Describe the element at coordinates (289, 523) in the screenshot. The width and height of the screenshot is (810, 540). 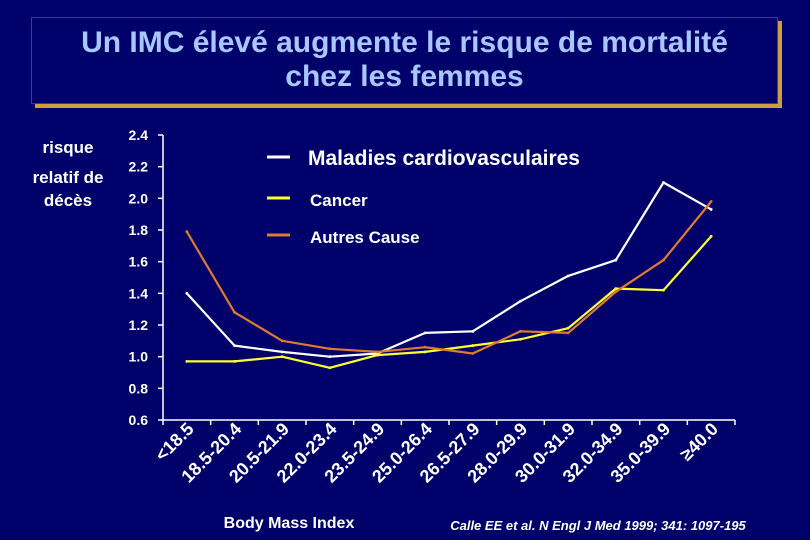
I see `x-axis-title: Body Mass Index` at that location.